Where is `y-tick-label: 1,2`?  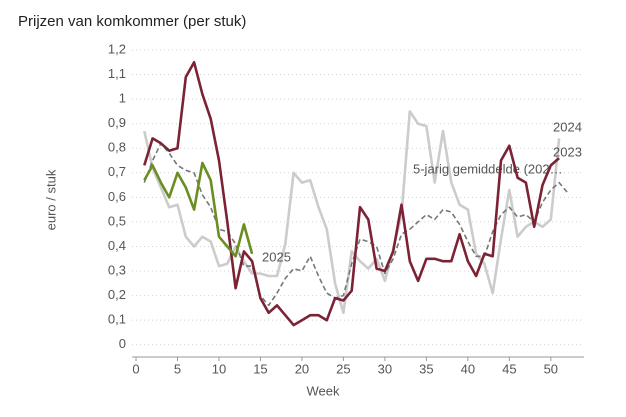 y-tick-label: 1,2 is located at coordinates (117, 48).